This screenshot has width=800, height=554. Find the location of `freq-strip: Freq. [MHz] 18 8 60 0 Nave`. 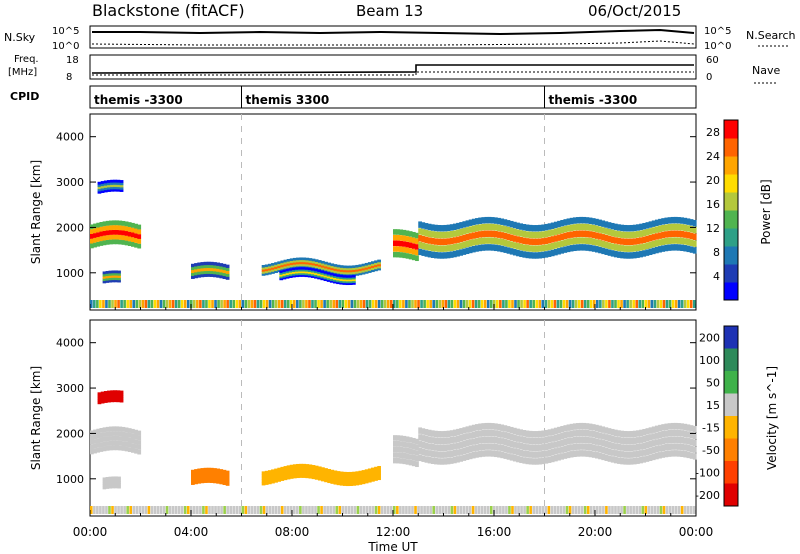

freq-strip: Freq. [MHz] 18 8 60 0 Nave is located at coordinates (394, 69).